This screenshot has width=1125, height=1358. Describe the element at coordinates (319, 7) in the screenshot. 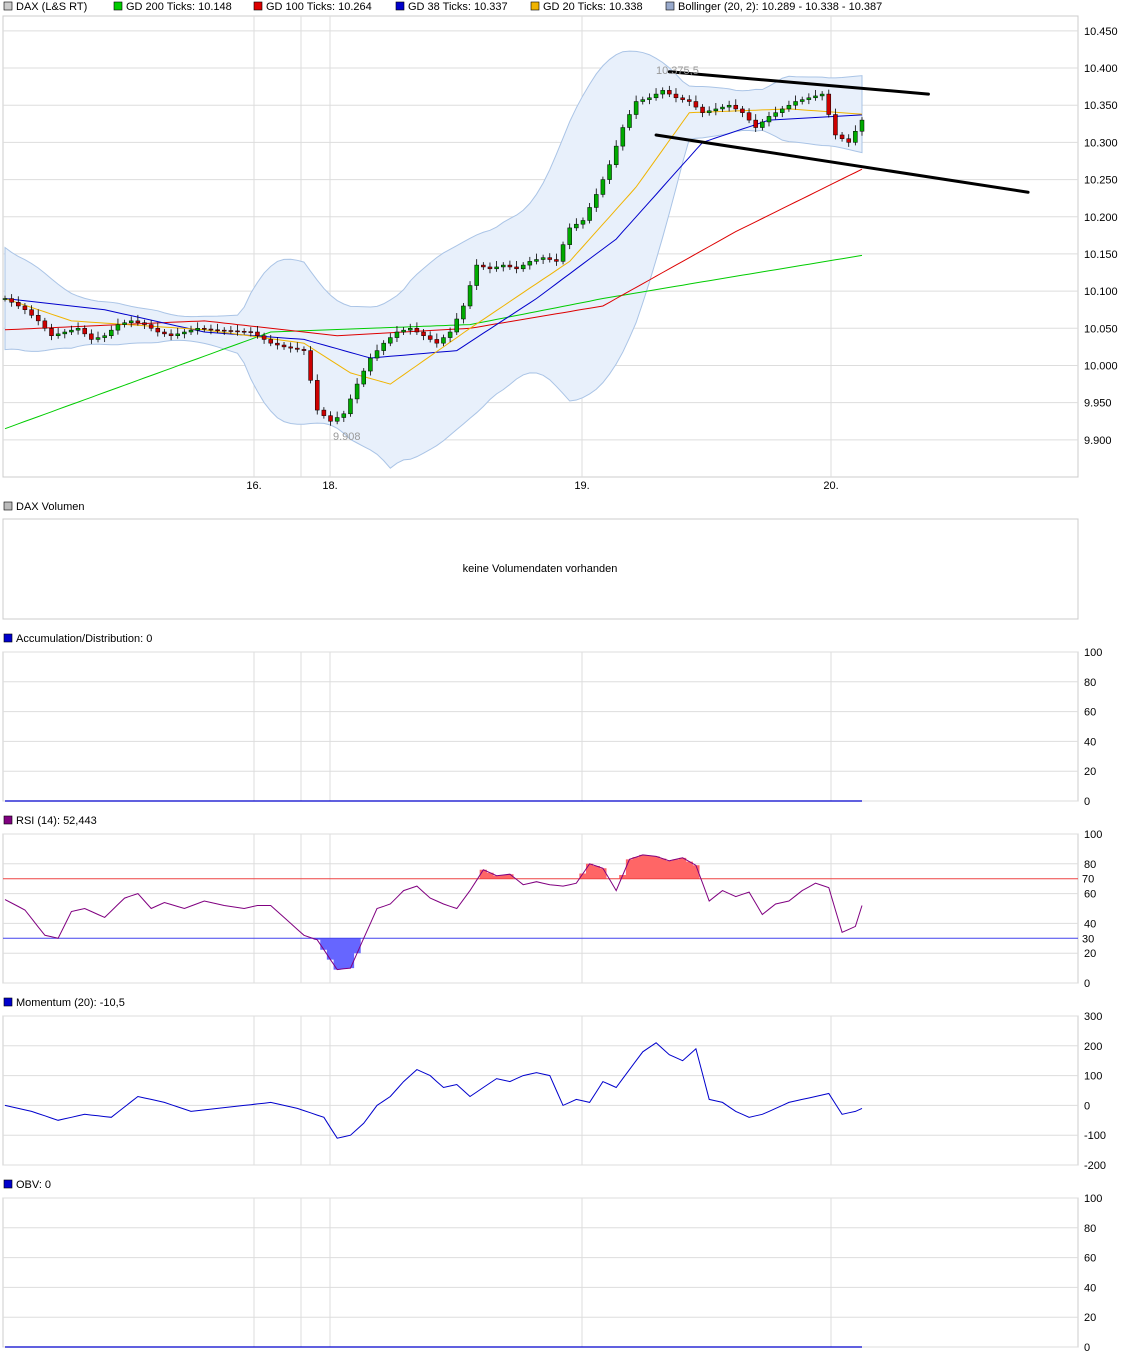

I see `legend-label: GD 100 Ticks: 10.264` at that location.